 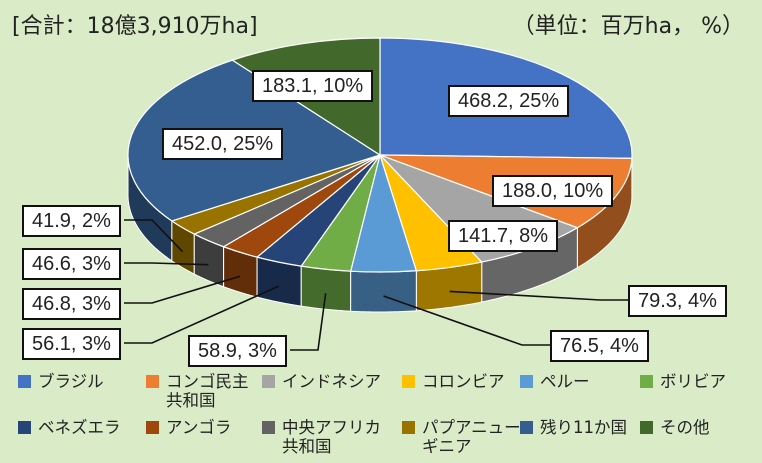 What do you see at coordinates (135, 26) in the screenshot?
I see `total-label: [合計：18億3,910万ha]` at bounding box center [135, 26].